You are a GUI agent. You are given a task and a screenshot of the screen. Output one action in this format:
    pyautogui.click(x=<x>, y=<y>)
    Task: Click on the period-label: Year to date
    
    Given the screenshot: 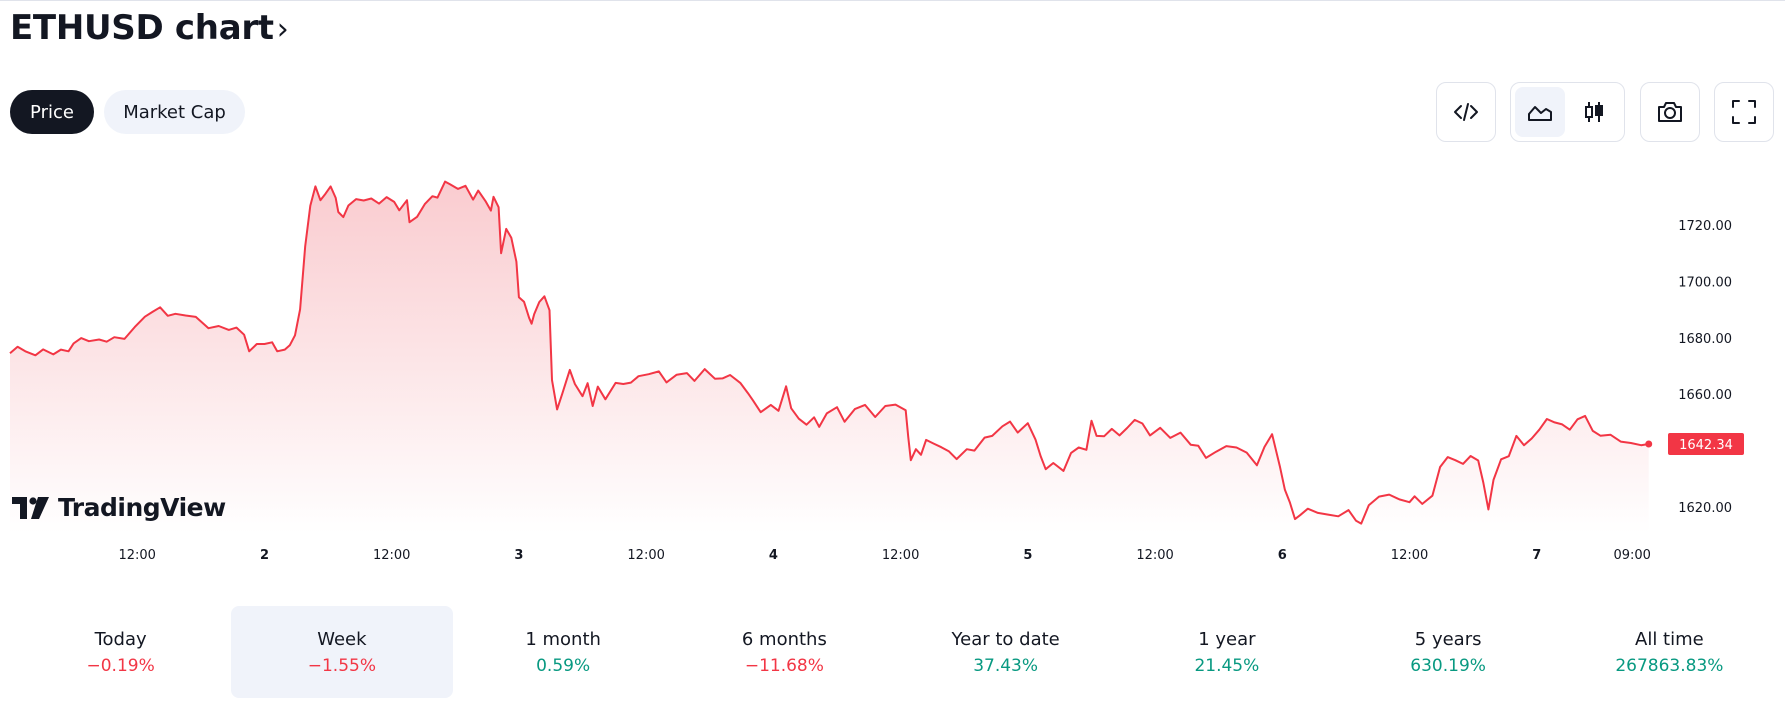 What is the action you would take?
    pyautogui.click(x=1005, y=639)
    